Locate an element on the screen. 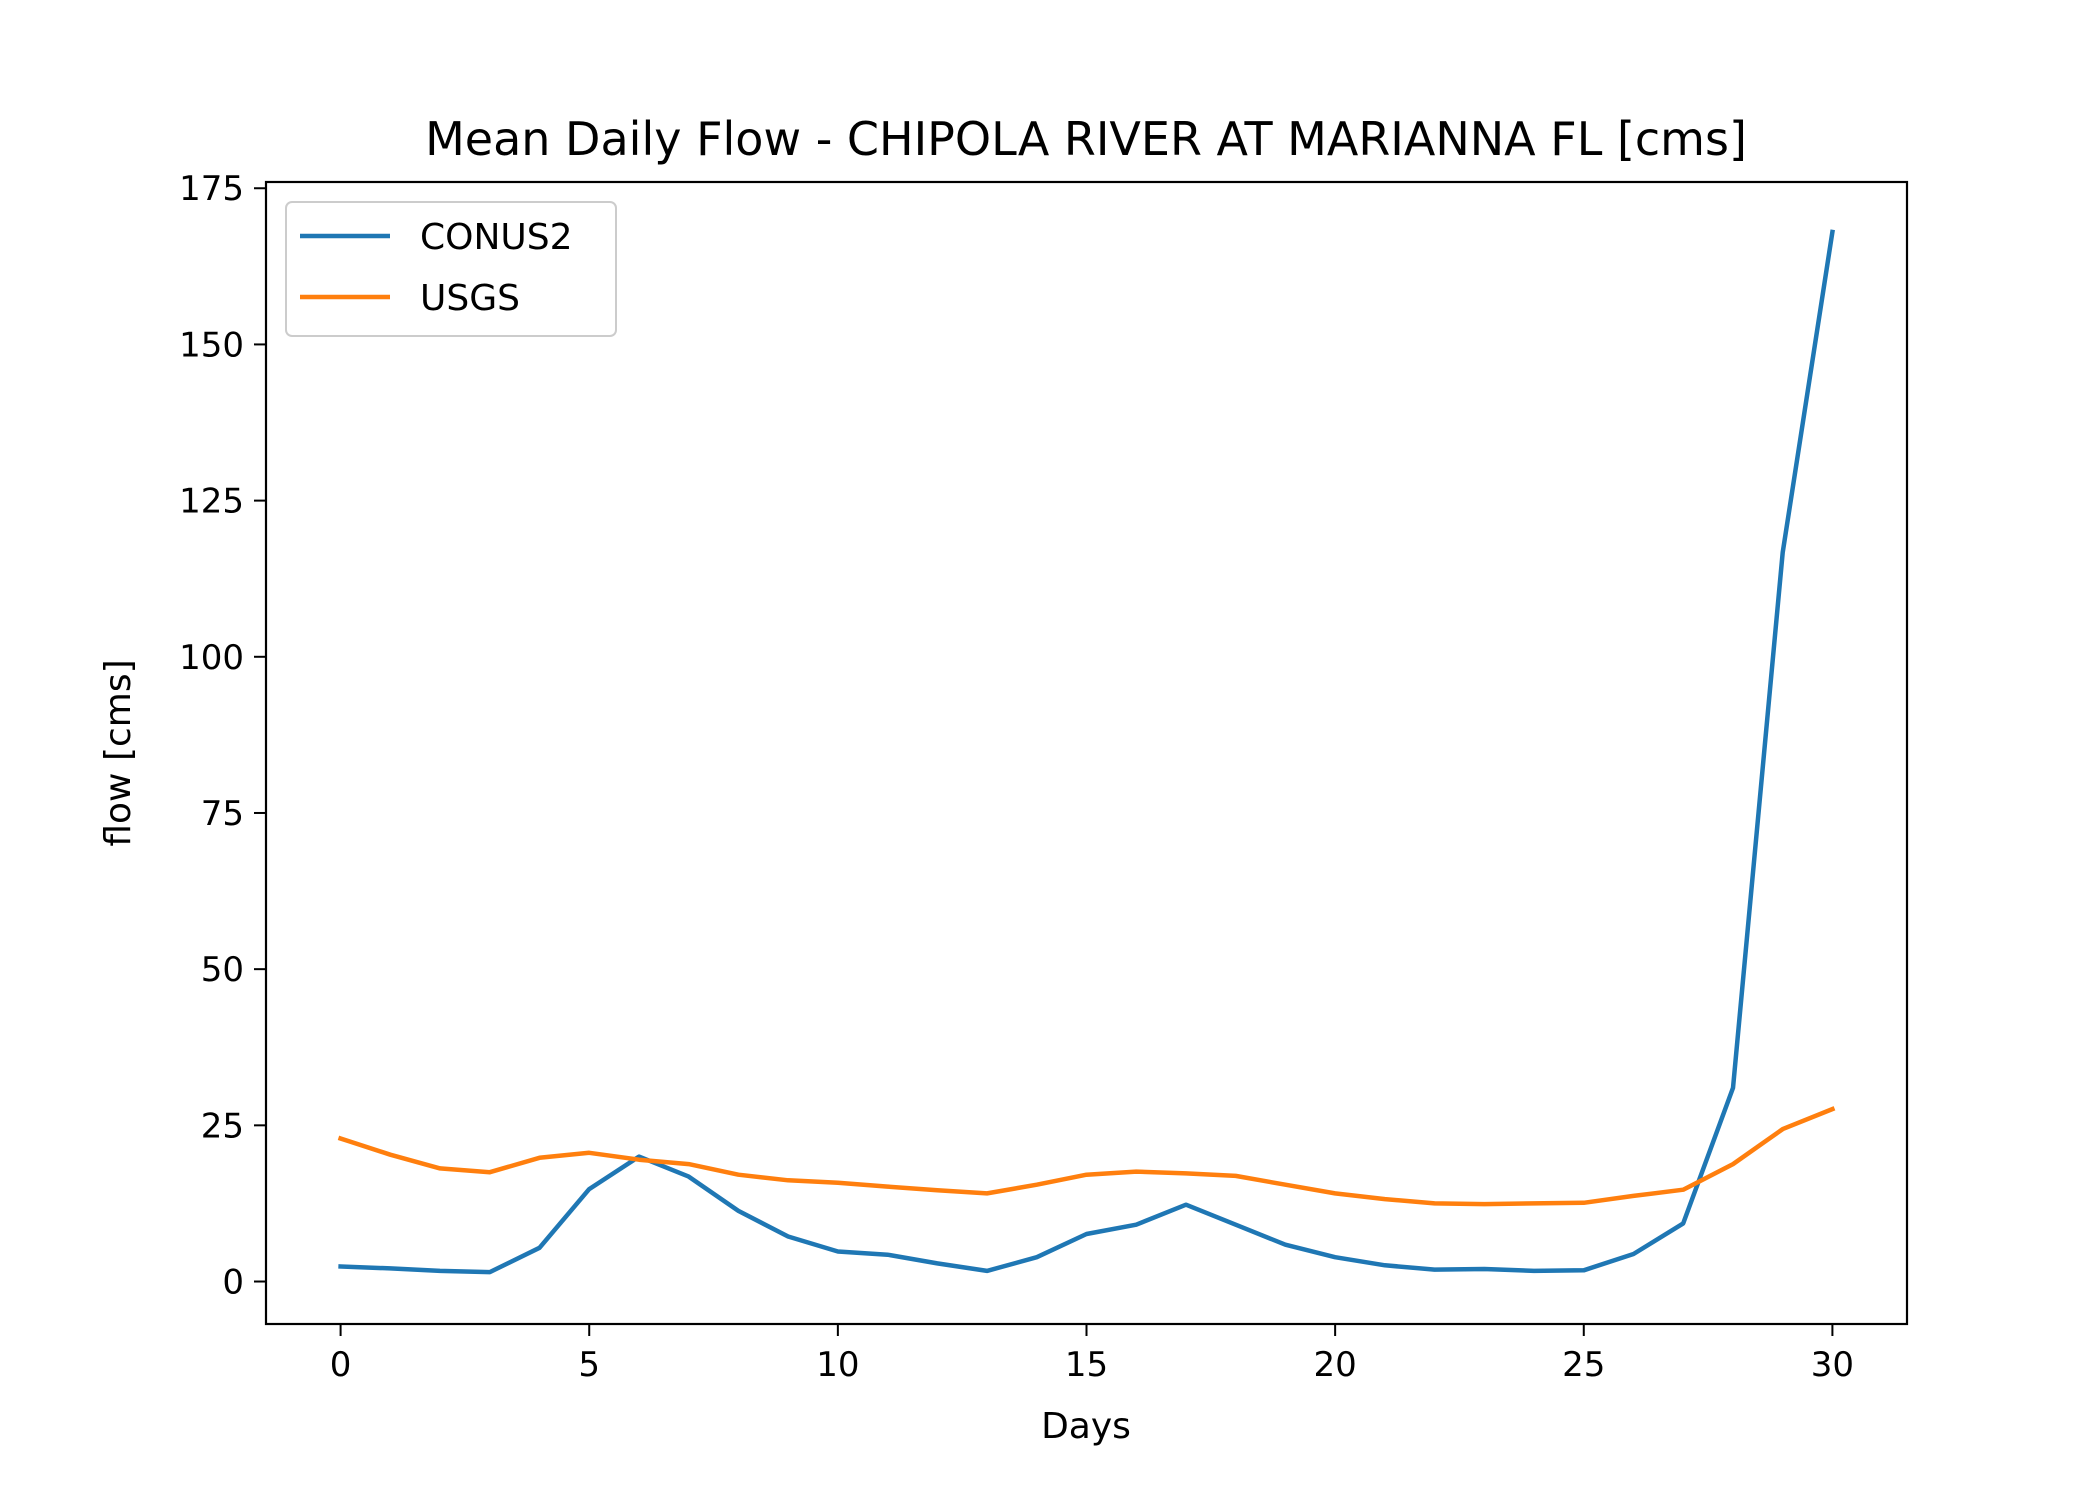 Image resolution: width=2100 pixels, height=1500 pixels. x-tick-label-25: 25 is located at coordinates (1583, 1365).